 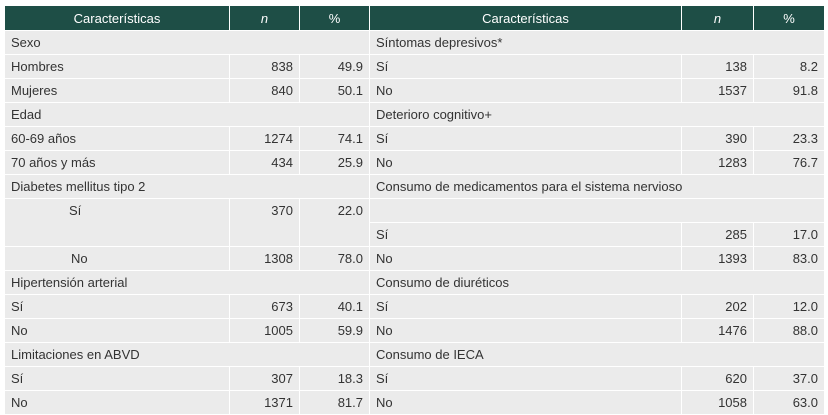 I want to click on row-percent: 25.9, so click(x=334, y=162).